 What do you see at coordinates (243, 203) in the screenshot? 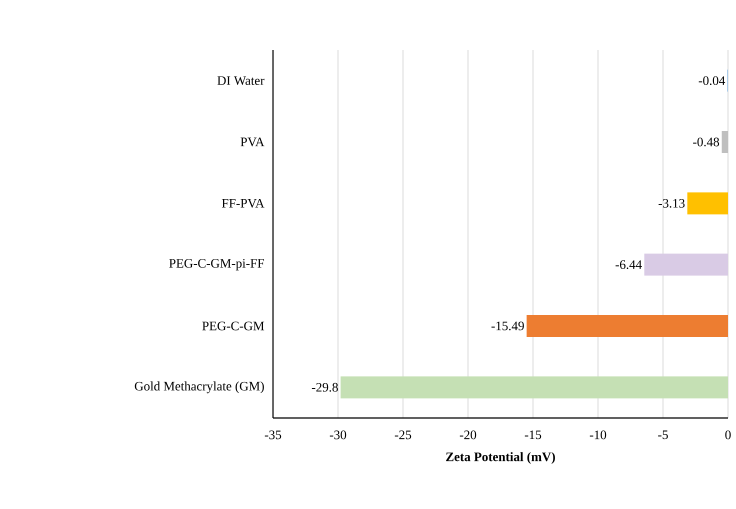
I see `y-tick-label: FF-PVA` at bounding box center [243, 203].